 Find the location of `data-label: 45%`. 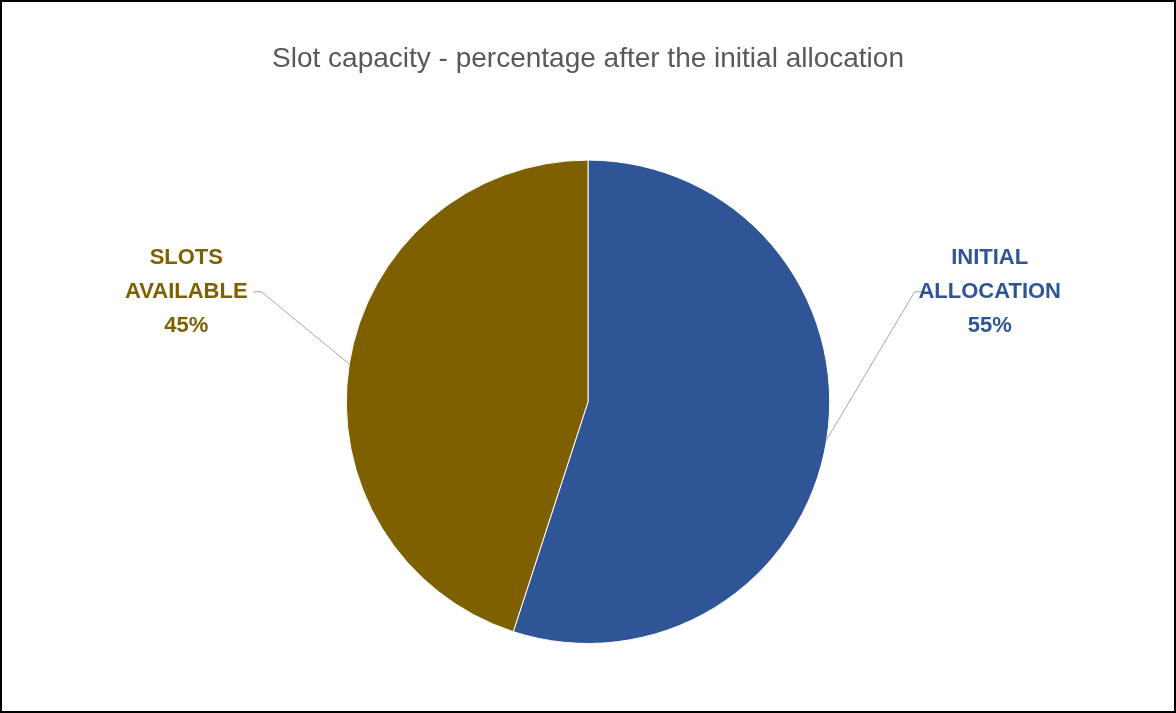

data-label: 45% is located at coordinates (186, 324).